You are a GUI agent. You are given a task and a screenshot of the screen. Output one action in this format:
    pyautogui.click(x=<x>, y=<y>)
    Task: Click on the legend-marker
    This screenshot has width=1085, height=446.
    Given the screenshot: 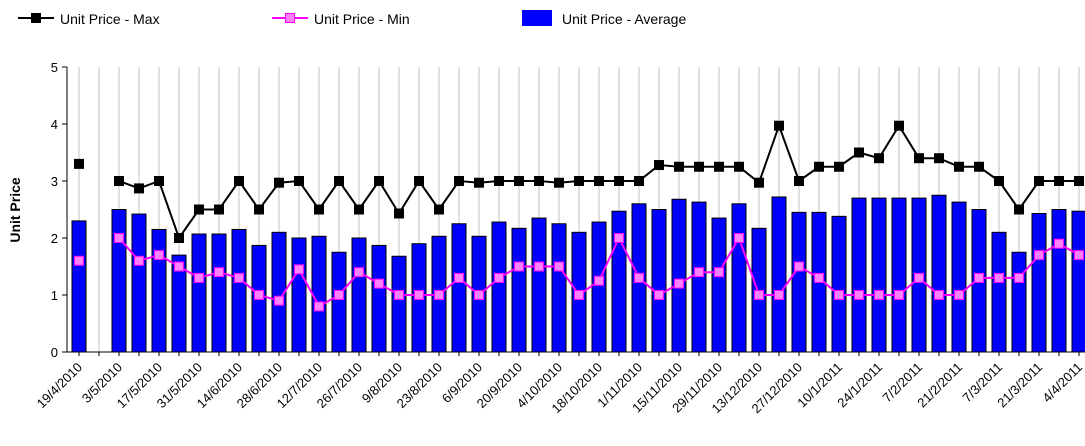 What is the action you would take?
    pyautogui.click(x=290, y=18)
    